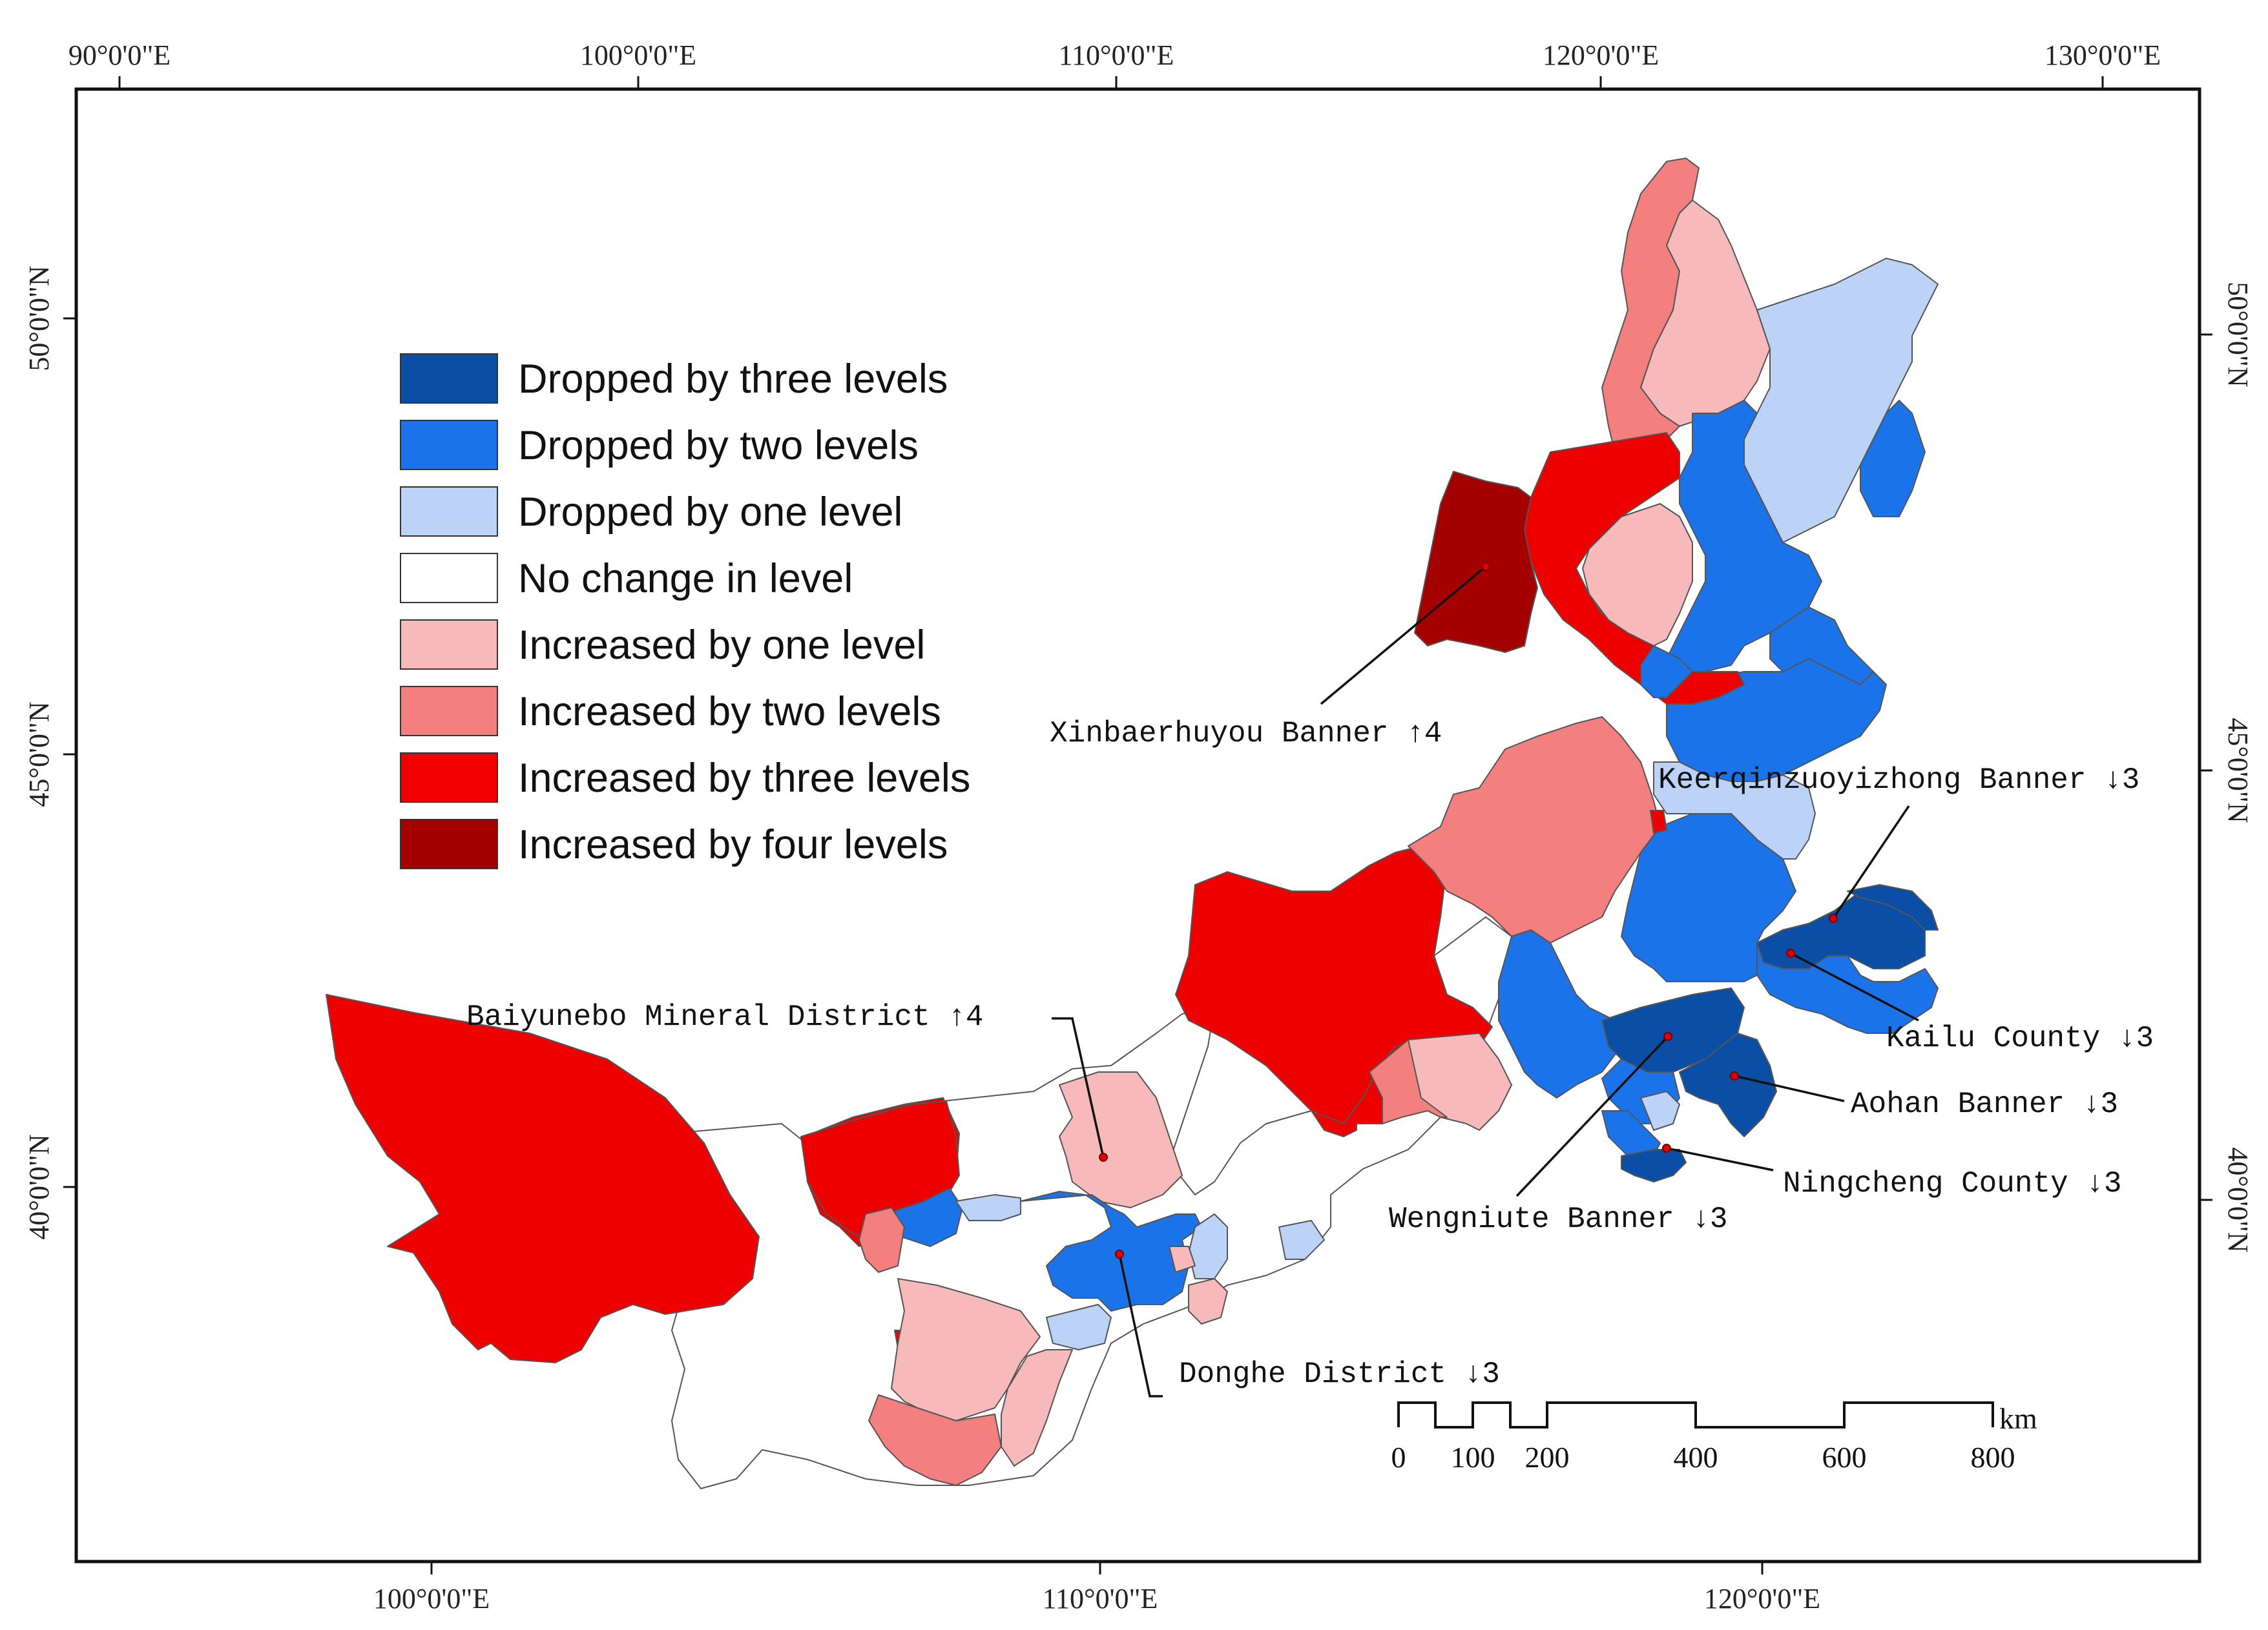 The height and width of the screenshot is (1630, 2268). Describe the element at coordinates (1408, 1081) in the screenshot. I see `region-south-pink-b` at that location.